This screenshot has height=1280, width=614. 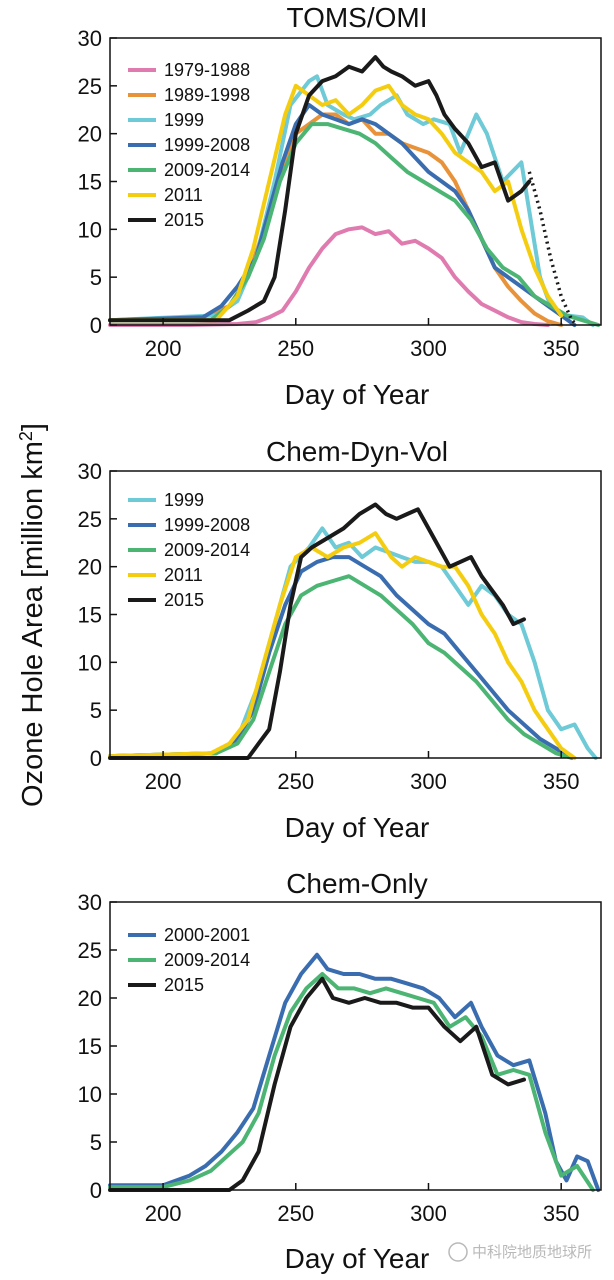 What do you see at coordinates (207, 70) in the screenshot?
I see `legend-label-1-1: 1979-1988` at bounding box center [207, 70].